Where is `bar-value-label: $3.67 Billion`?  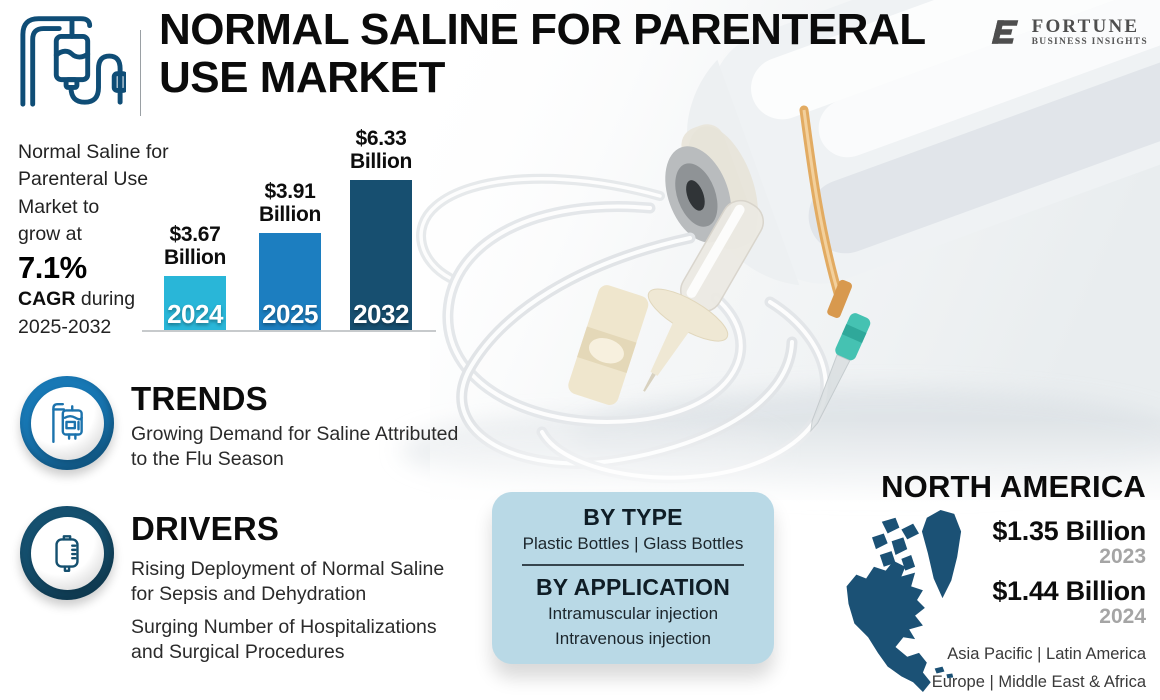 bar-value-label: $3.67 Billion is located at coordinates (195, 246).